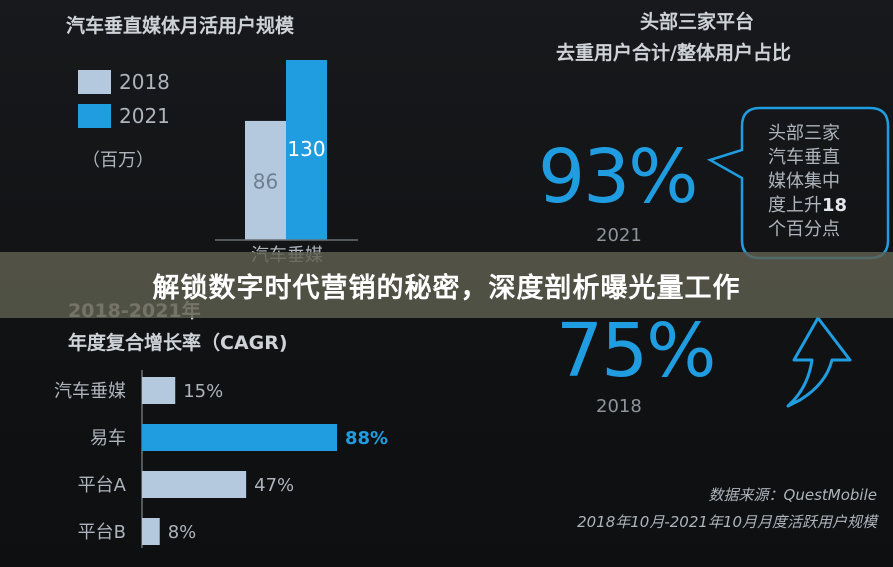  Describe the element at coordinates (619, 235) in the screenshot. I see `kpi-year-2021: 2021` at that location.